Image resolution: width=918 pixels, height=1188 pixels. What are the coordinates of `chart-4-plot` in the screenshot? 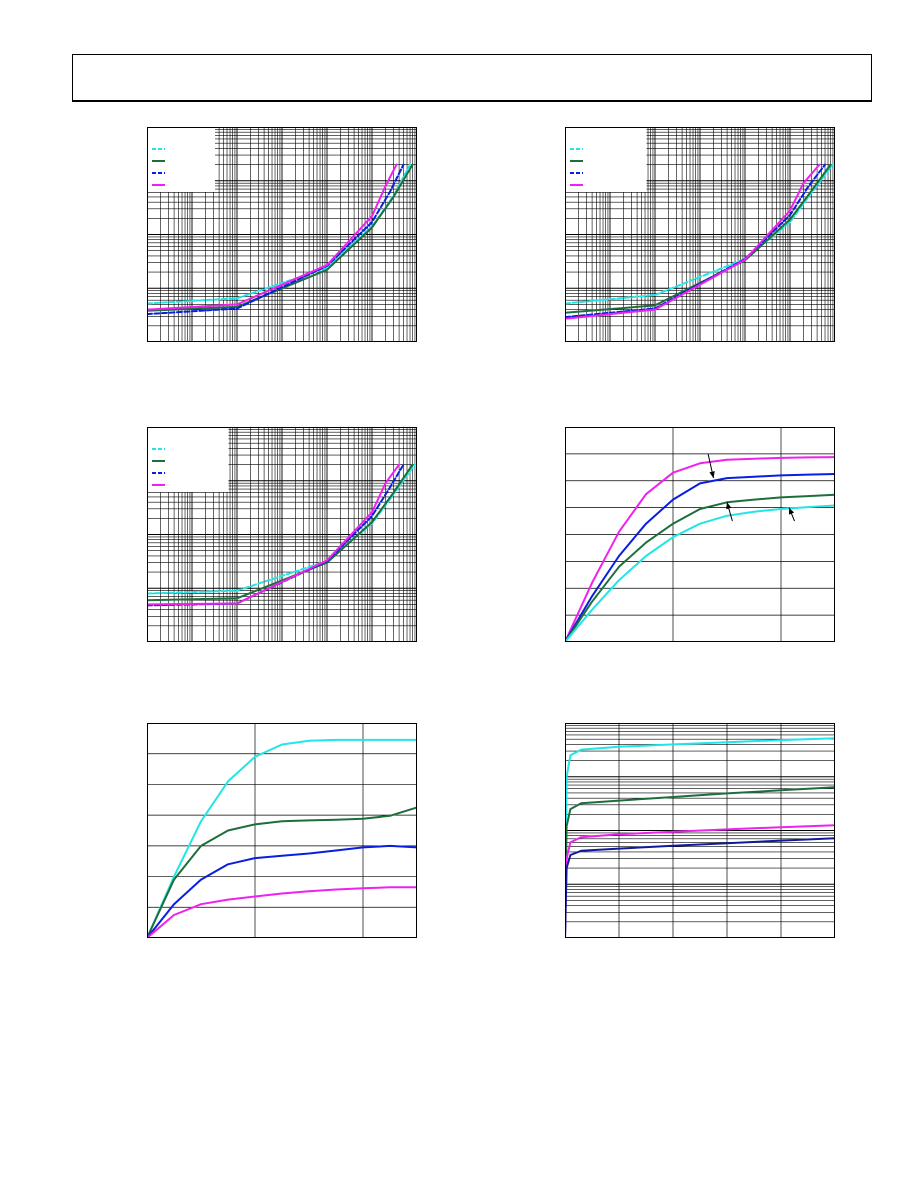 It's located at (700, 534).